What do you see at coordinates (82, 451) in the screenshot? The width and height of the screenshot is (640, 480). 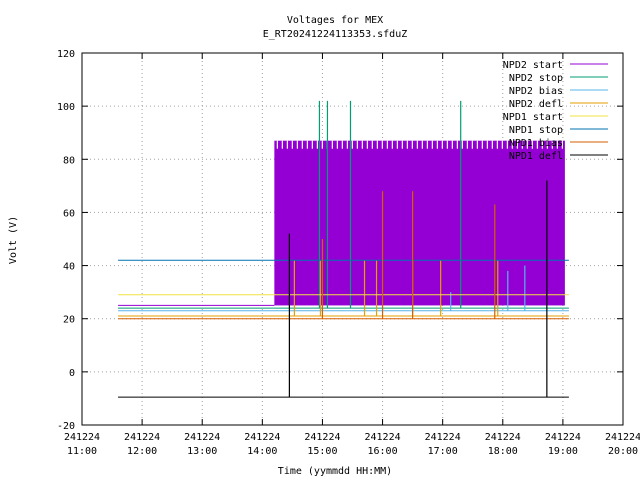 I see `x-tick-time: 11:00` at bounding box center [82, 451].